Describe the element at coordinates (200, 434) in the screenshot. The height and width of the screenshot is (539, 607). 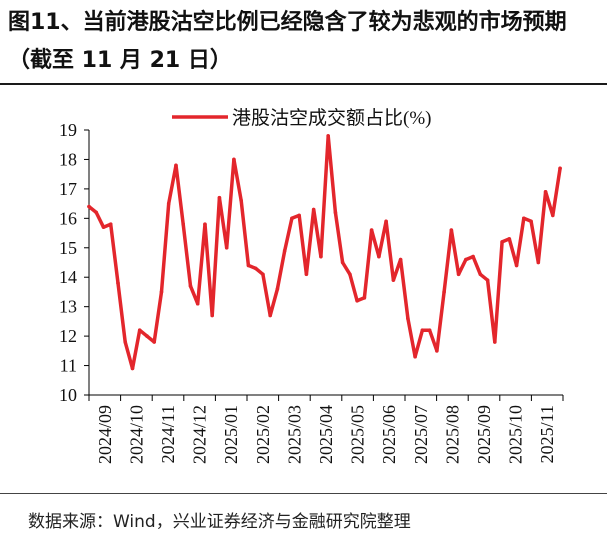
I see `x-tick-label: 2024/12` at that location.